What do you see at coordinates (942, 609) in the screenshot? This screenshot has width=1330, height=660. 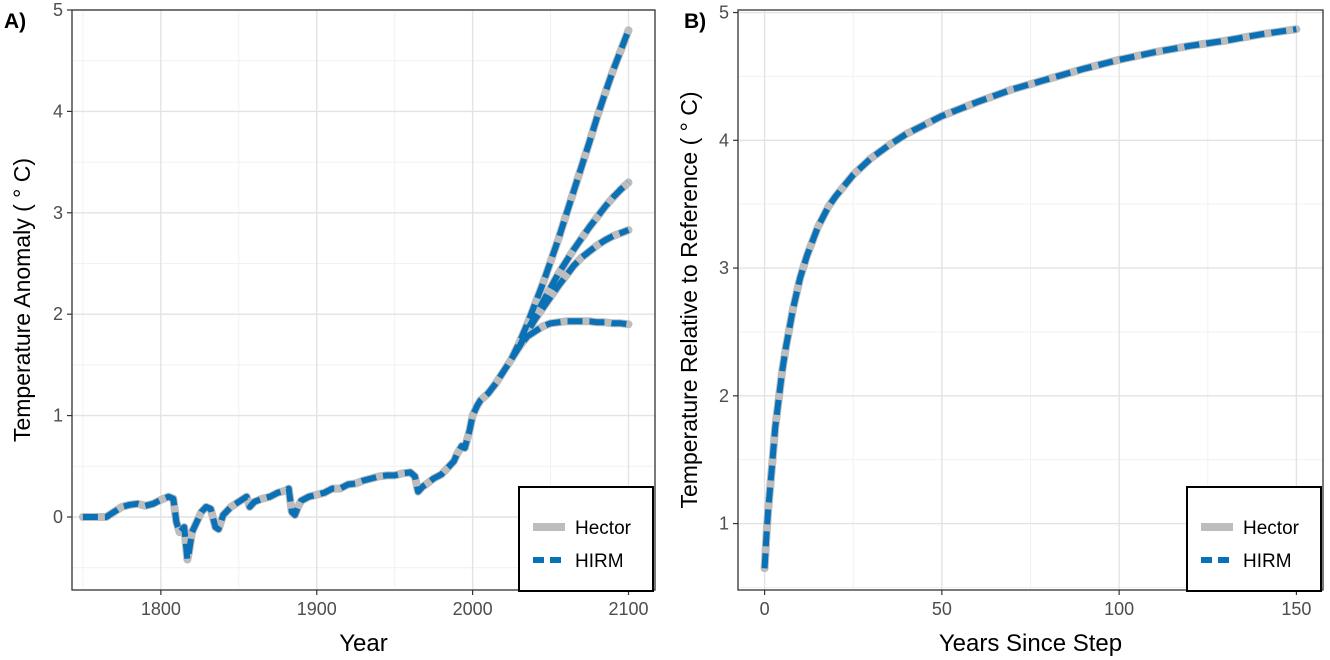 I see `x-tick-label: 50` at bounding box center [942, 609].